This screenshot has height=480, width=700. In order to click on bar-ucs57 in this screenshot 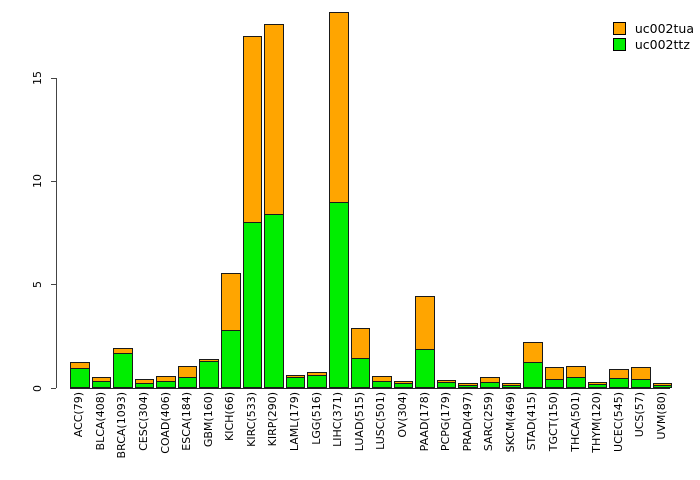, I will do `click(641, 198)`.